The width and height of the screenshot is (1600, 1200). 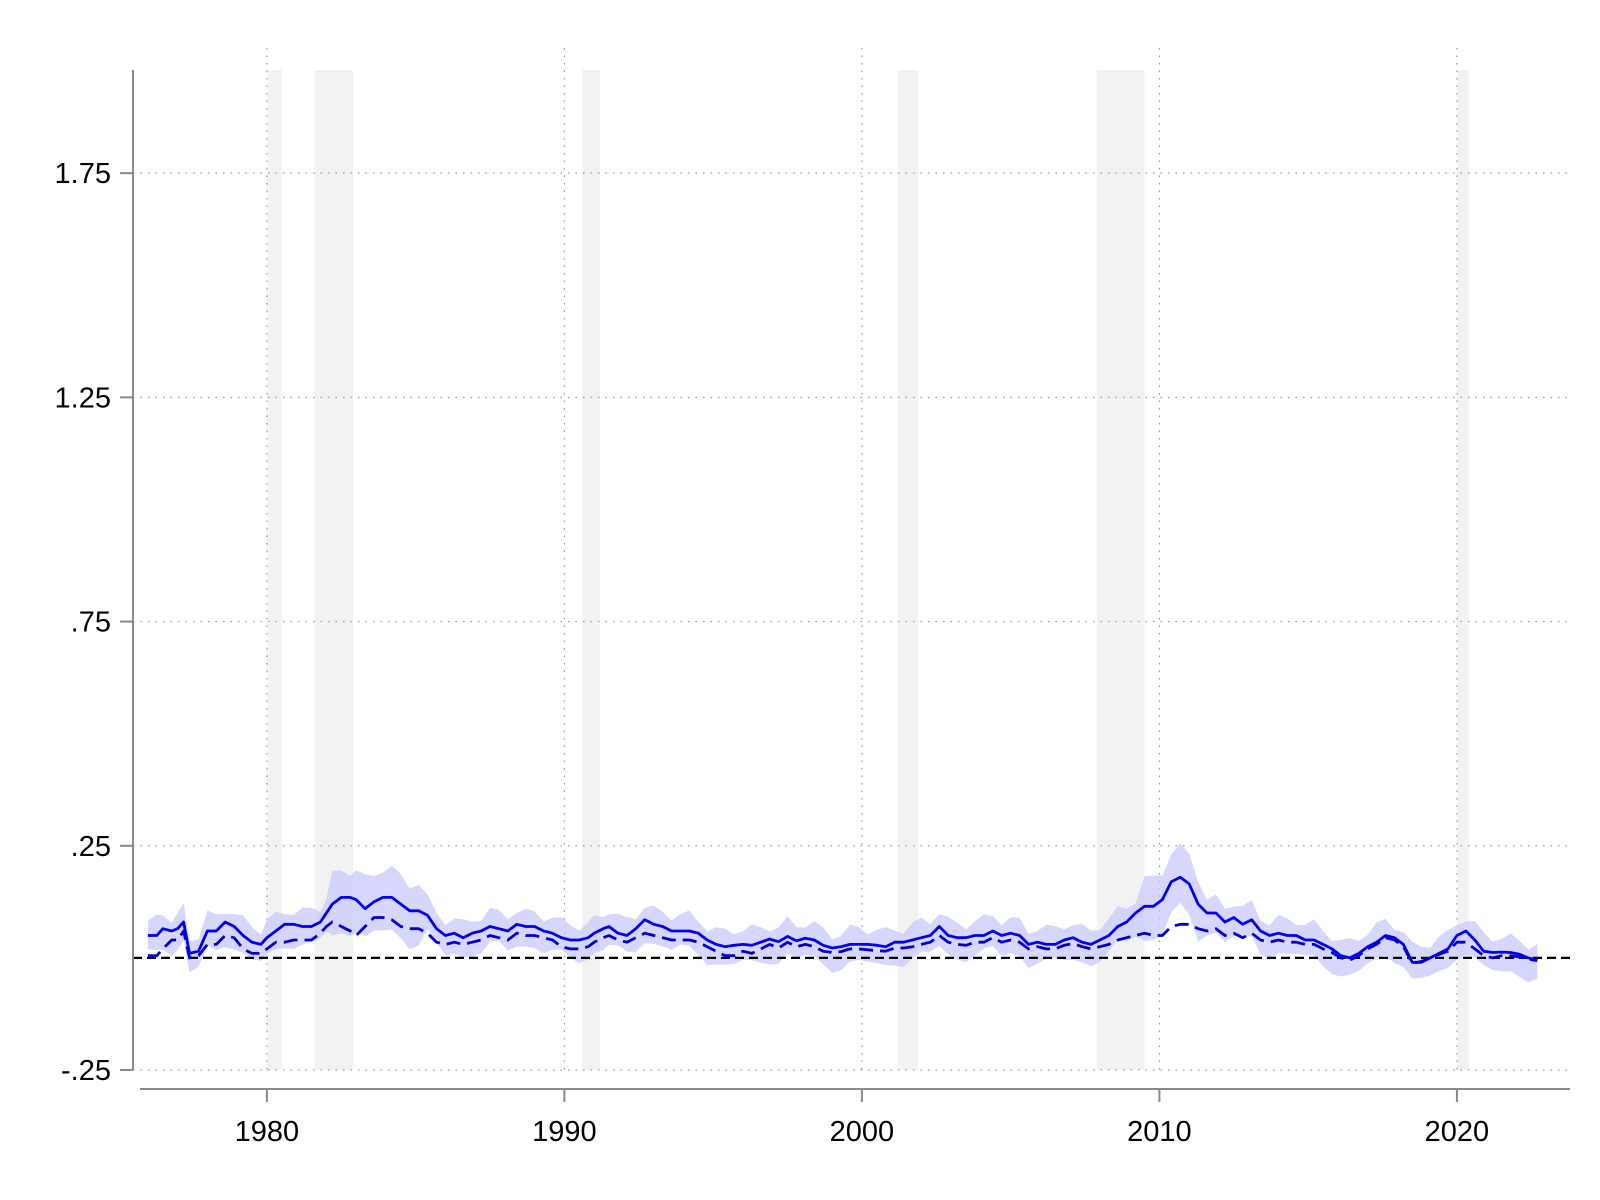 I want to click on confidence-band-layer, so click(x=842, y=913).